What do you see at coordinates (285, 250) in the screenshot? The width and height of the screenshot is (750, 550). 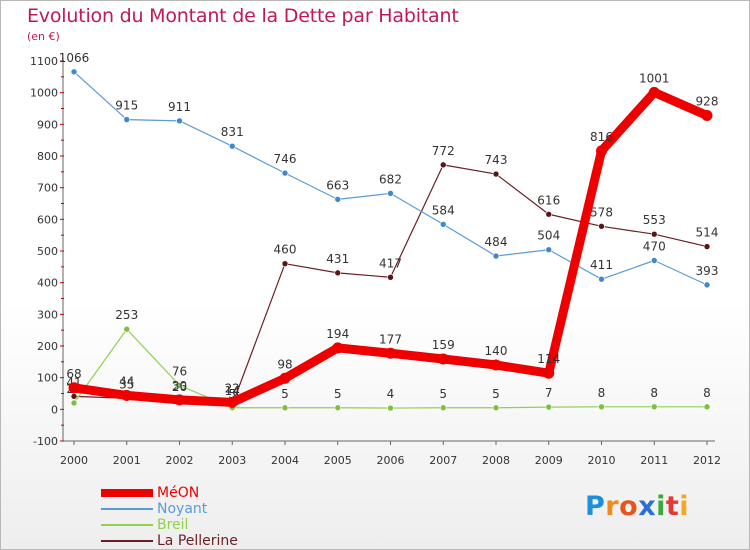 I see `data-label-la-pellerine: 460` at bounding box center [285, 250].